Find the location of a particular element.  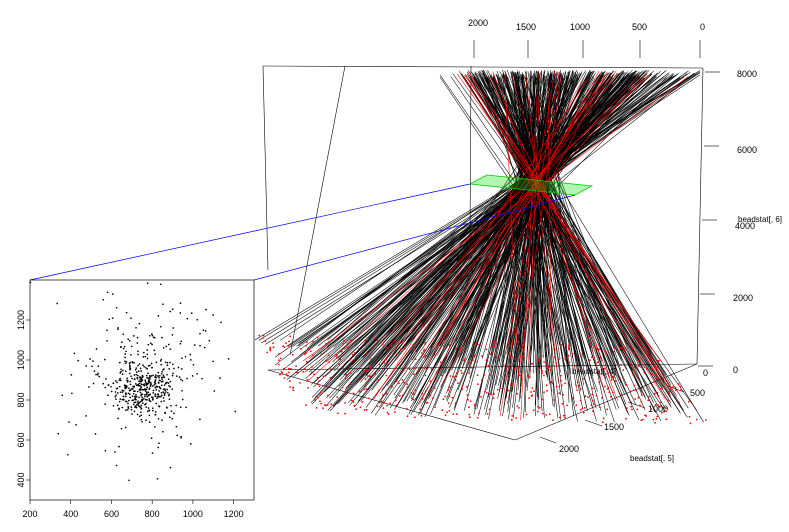

right-axis is located at coordinates (709, 219).